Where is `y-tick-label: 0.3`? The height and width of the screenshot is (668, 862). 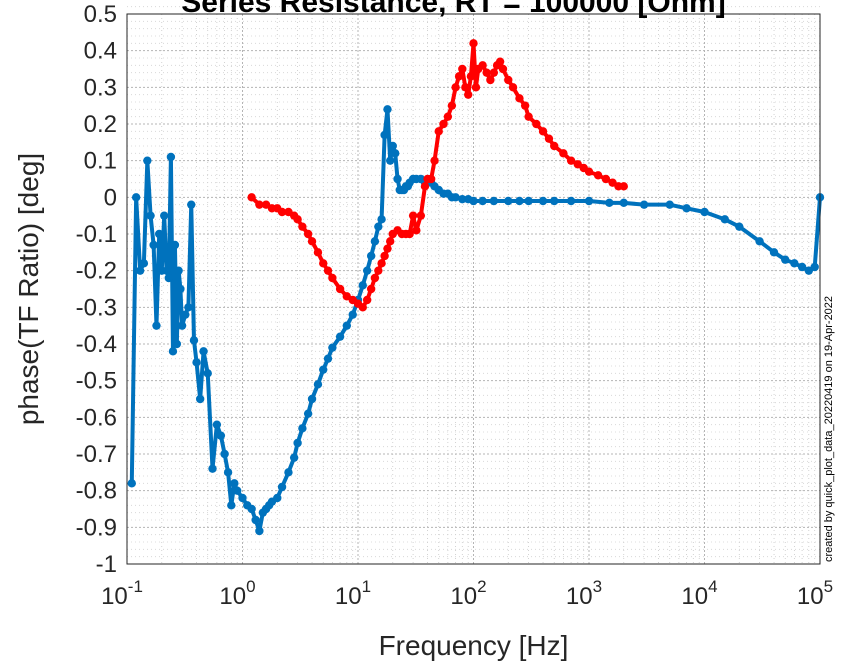
y-tick-label: 0.3 is located at coordinates (100, 87).